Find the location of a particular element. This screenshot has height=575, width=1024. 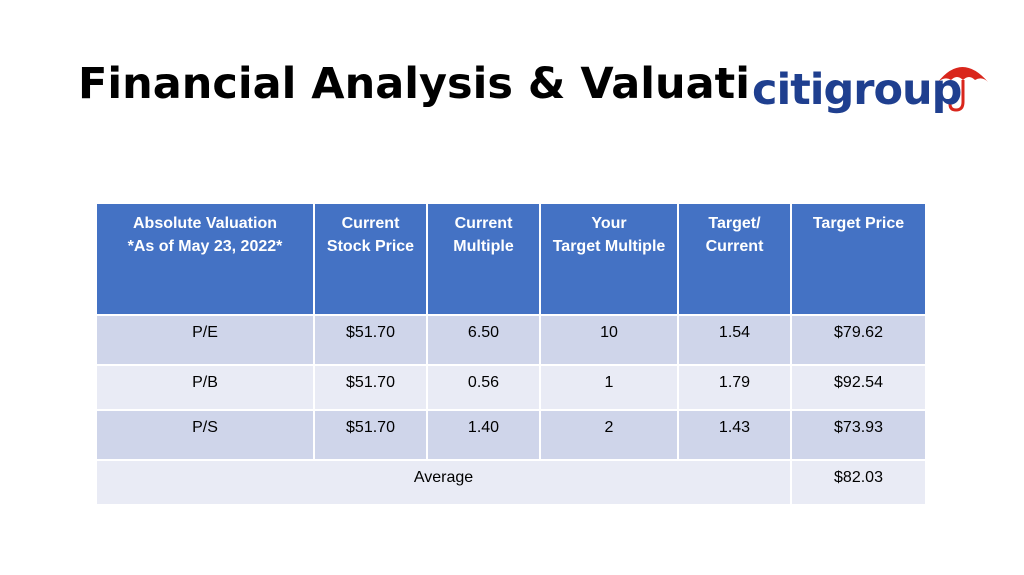

header-target-price: Target Price is located at coordinates (858, 259).